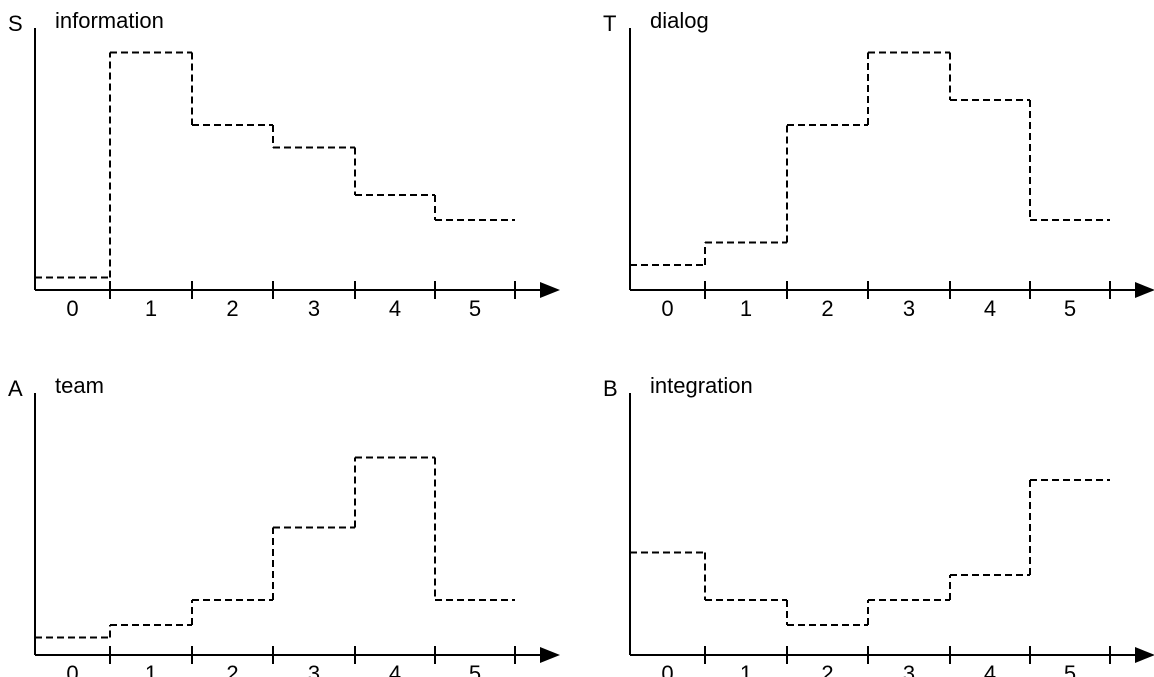  What do you see at coordinates (15, 388) in the screenshot?
I see `panel-label: A` at bounding box center [15, 388].